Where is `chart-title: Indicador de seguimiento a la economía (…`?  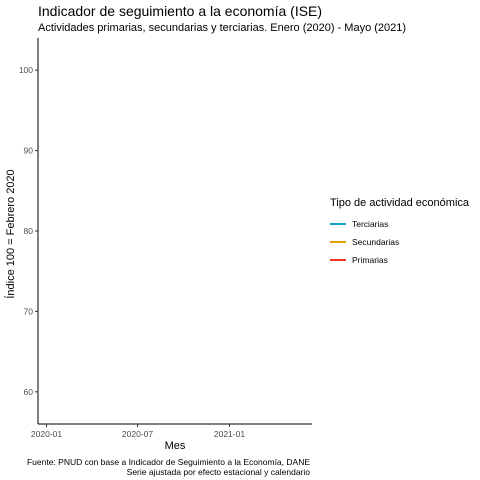 chart-title: Indicador de seguimiento a la economía (… is located at coordinates (180, 11).